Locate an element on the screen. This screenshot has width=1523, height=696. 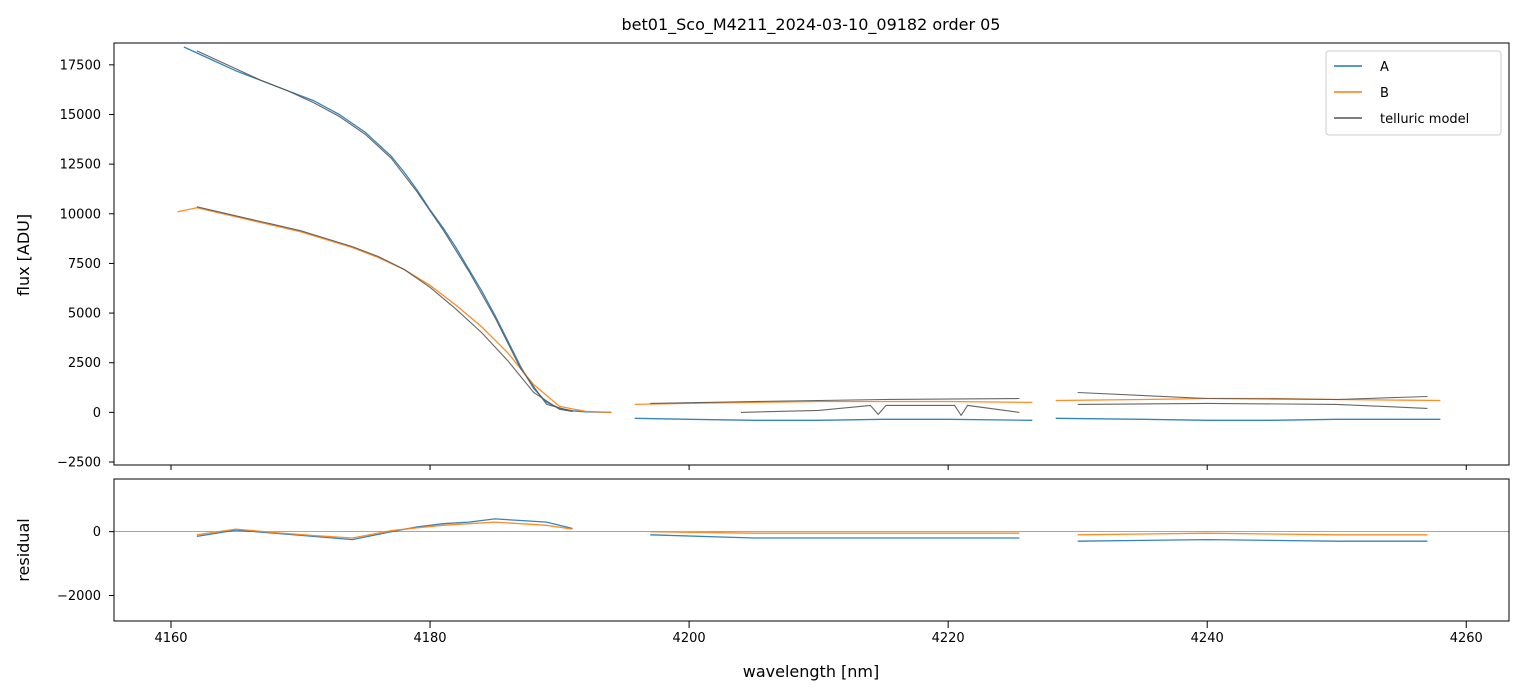
bot-plot-area is located at coordinates (811, 530).